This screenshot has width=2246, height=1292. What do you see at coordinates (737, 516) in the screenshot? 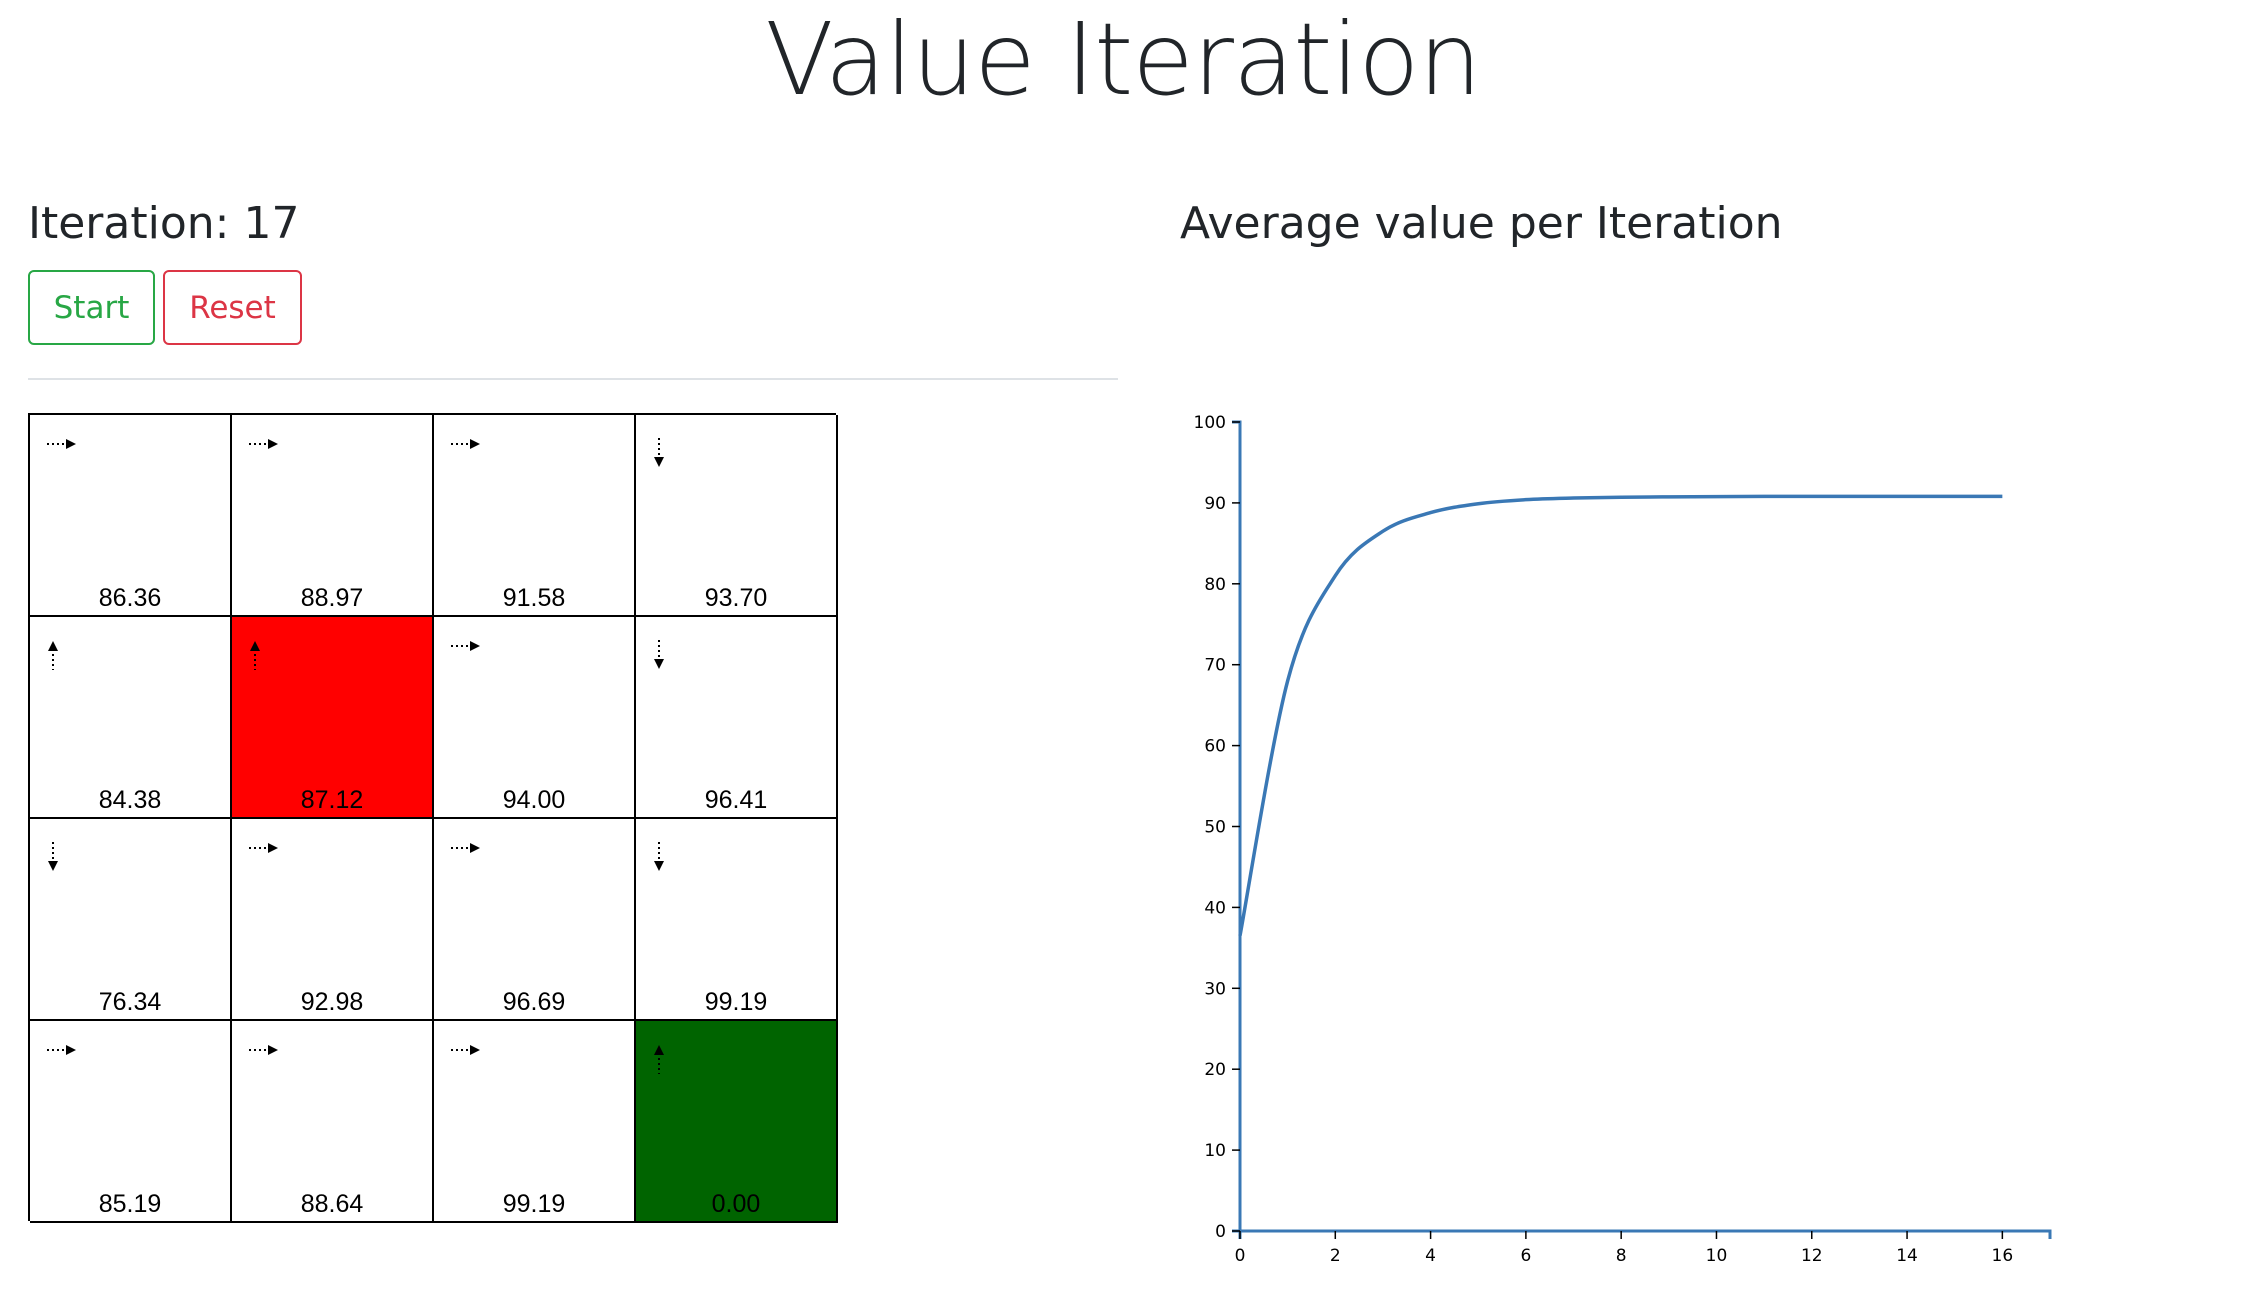
I see `grid-cell: 93.70` at bounding box center [737, 516].